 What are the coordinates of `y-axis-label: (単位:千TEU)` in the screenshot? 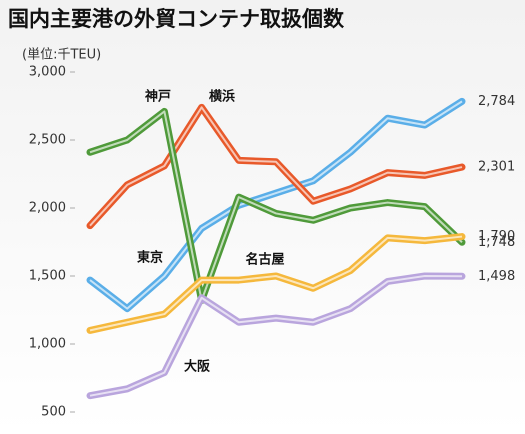 It's located at (61, 55).